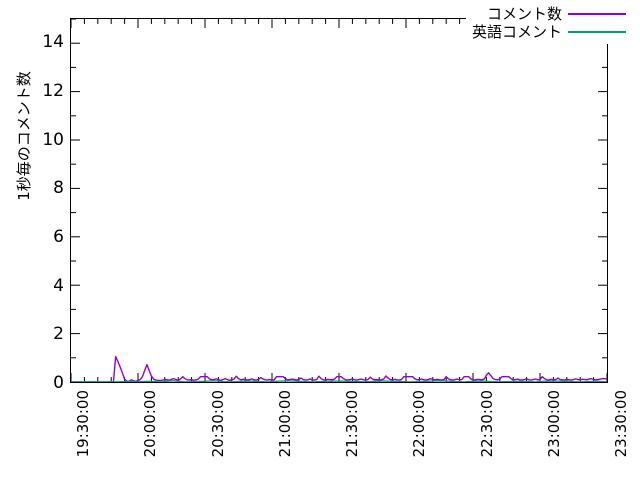 The height and width of the screenshot is (480, 640). I want to click on legend-entry: 英語コメント, so click(549, 32).